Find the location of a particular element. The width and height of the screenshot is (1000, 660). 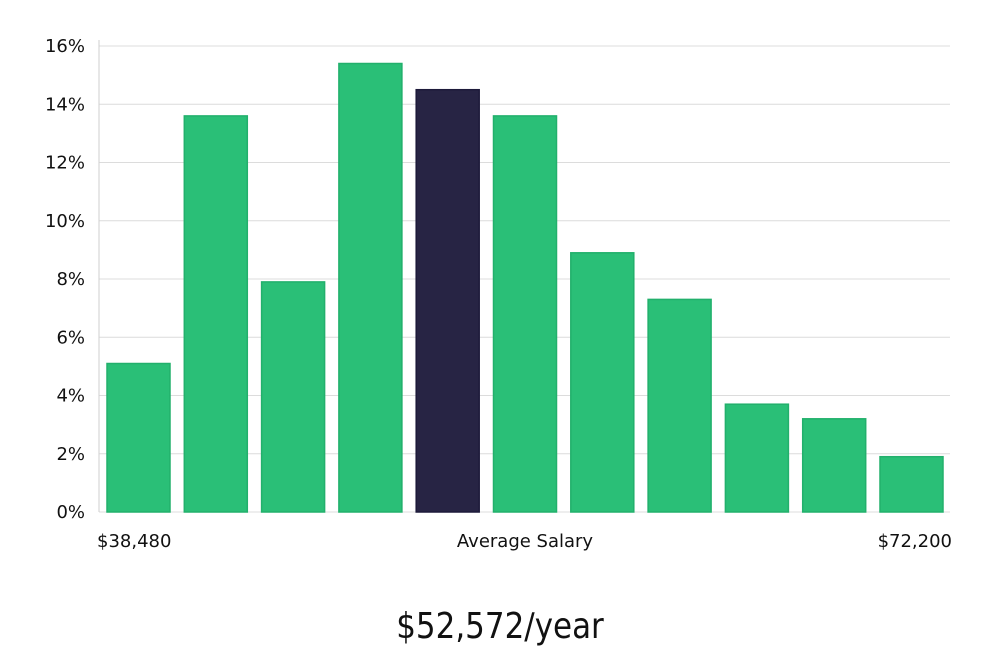

y-tick-label: 0% is located at coordinates (70, 512).